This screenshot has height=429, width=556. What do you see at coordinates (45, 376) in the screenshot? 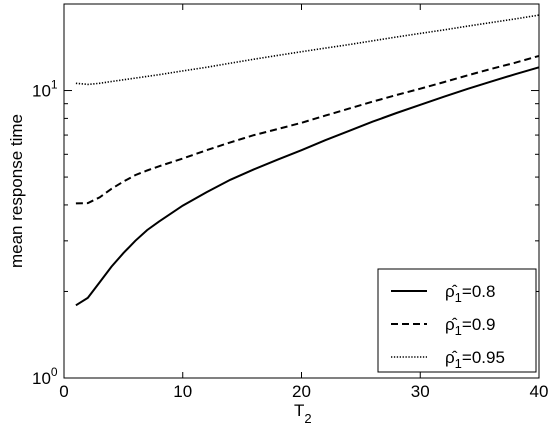
I see `y-tick-label: 10⁰` at bounding box center [45, 376].